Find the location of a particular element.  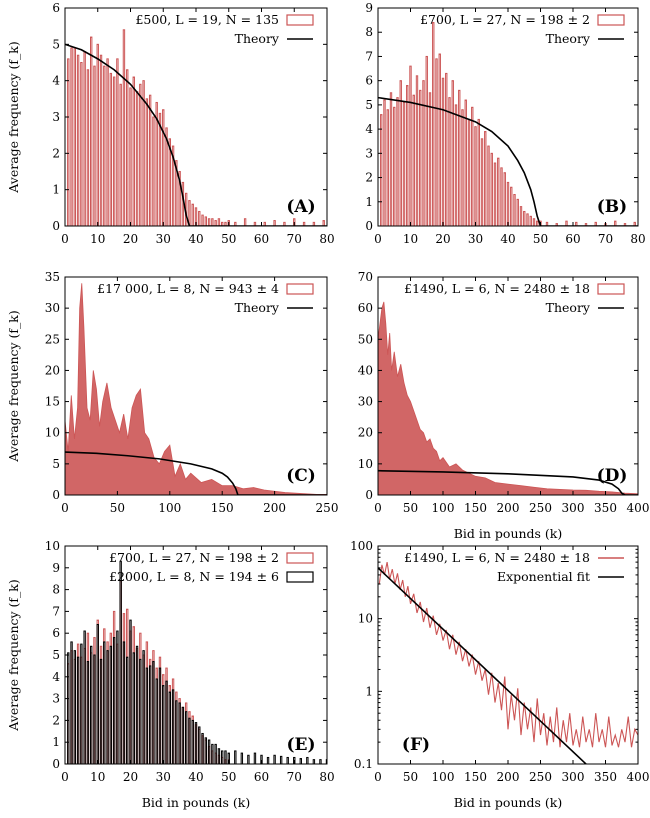

x-tick-label: 0 is located at coordinates (378, 239).